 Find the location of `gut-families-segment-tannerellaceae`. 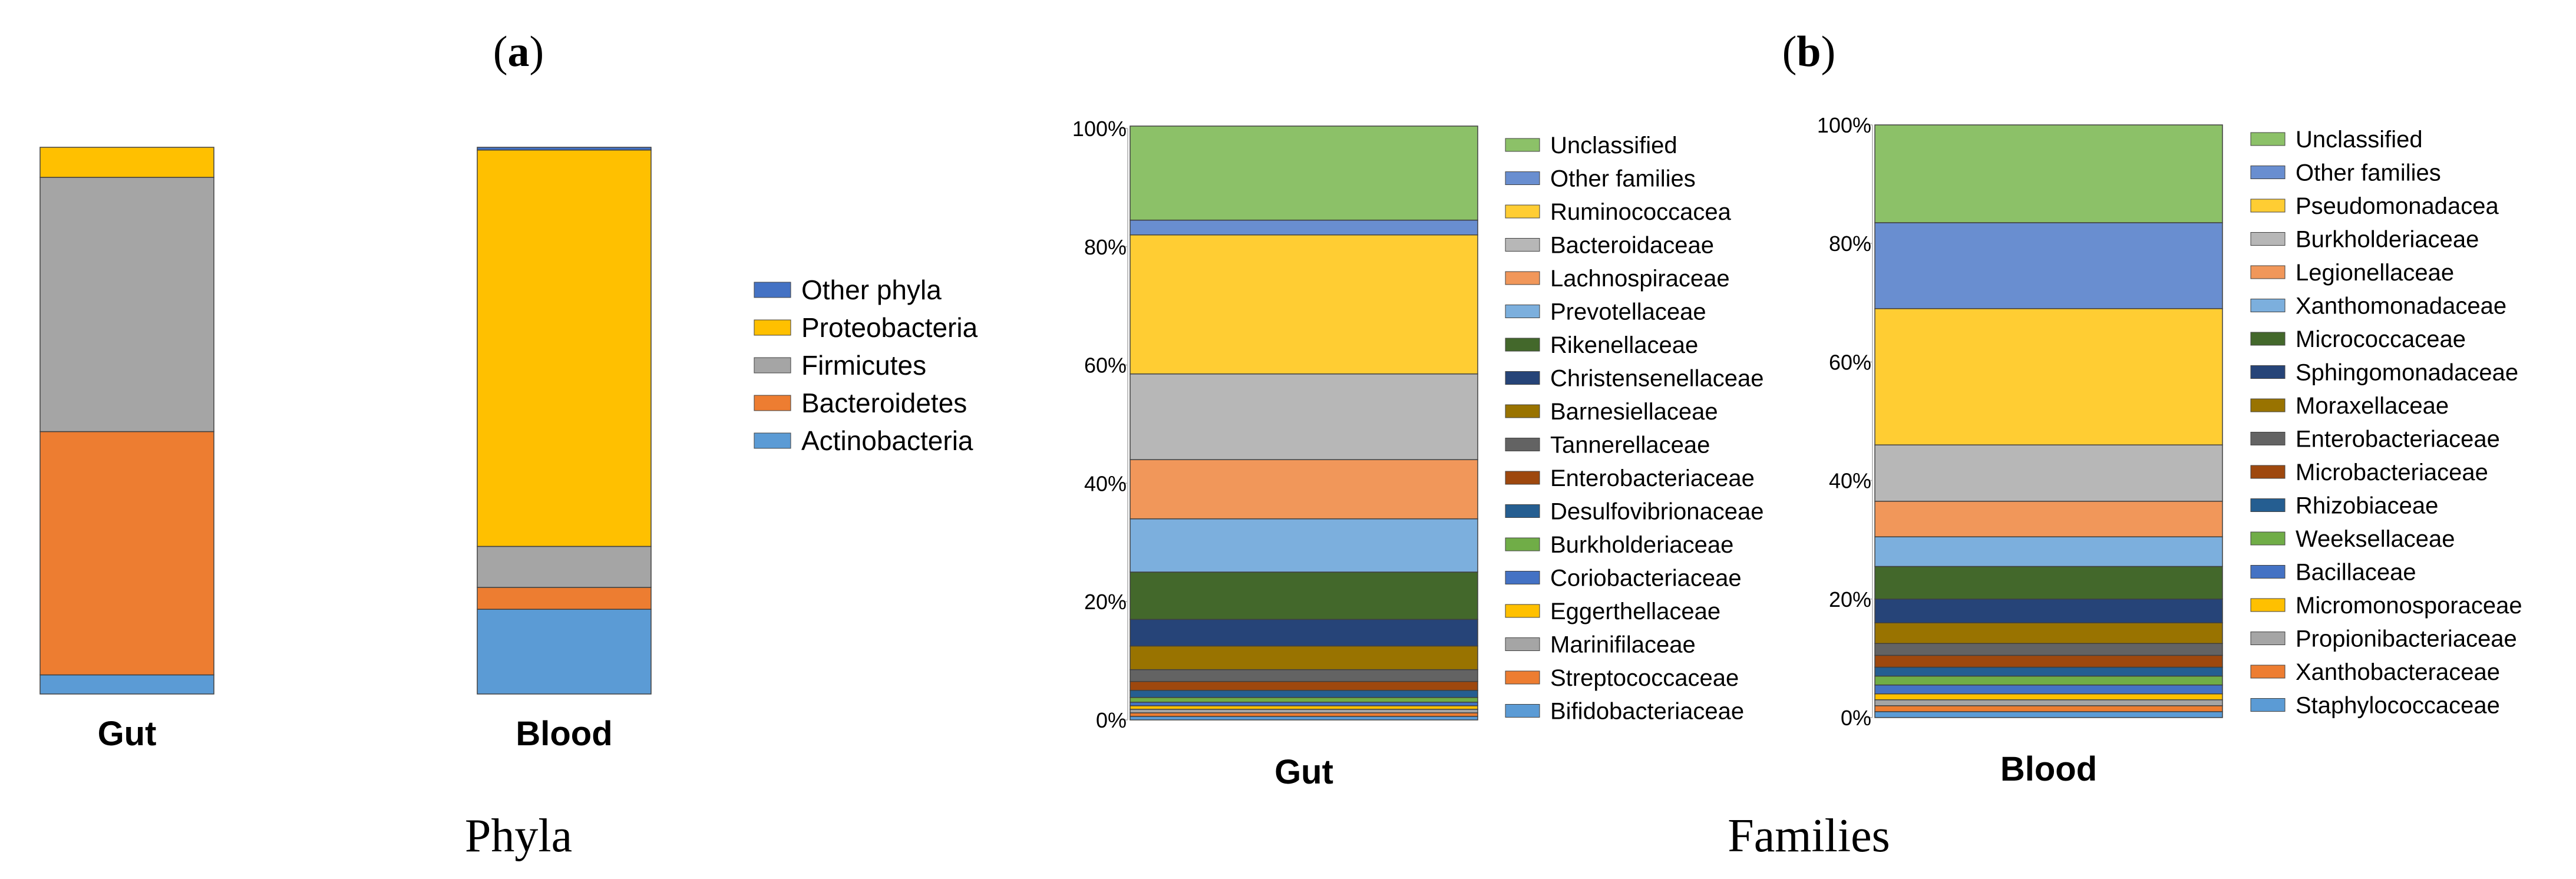

gut-families-segment-tannerellaceae is located at coordinates (1304, 675).